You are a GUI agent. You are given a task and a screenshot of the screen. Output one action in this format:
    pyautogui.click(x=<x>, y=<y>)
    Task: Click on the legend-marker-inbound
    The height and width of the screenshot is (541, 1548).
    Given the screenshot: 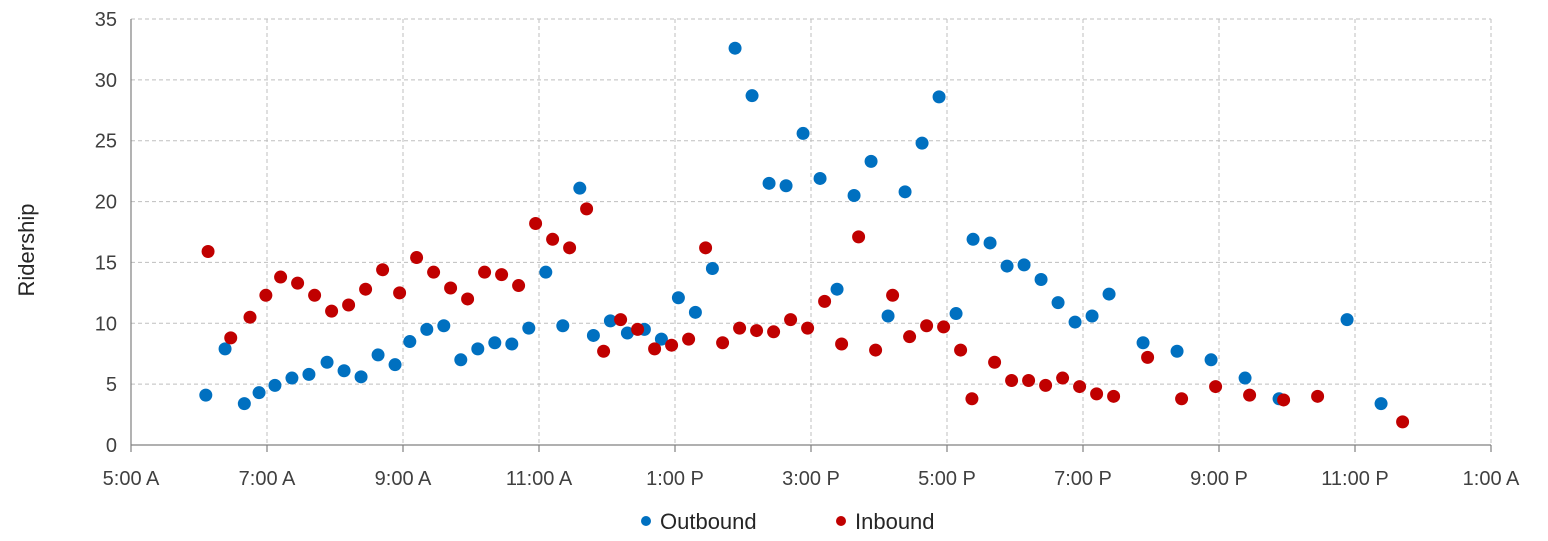 What is the action you would take?
    pyautogui.click(x=841, y=521)
    